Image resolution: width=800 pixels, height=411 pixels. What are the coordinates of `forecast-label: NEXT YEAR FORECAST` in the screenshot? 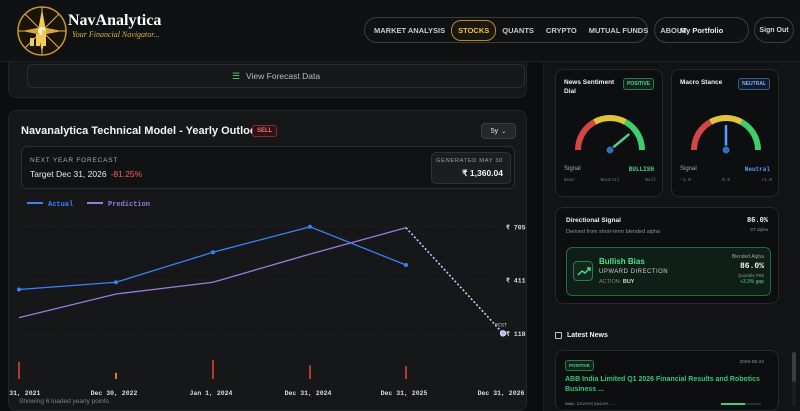 It's located at (74, 160).